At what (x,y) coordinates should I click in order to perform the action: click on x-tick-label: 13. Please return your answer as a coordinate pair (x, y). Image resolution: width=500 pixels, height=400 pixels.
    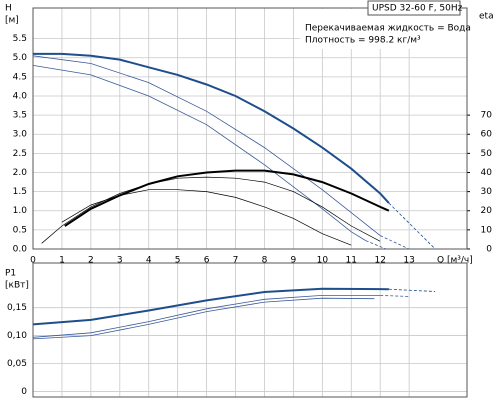
    Looking at the image, I should click on (408, 261).